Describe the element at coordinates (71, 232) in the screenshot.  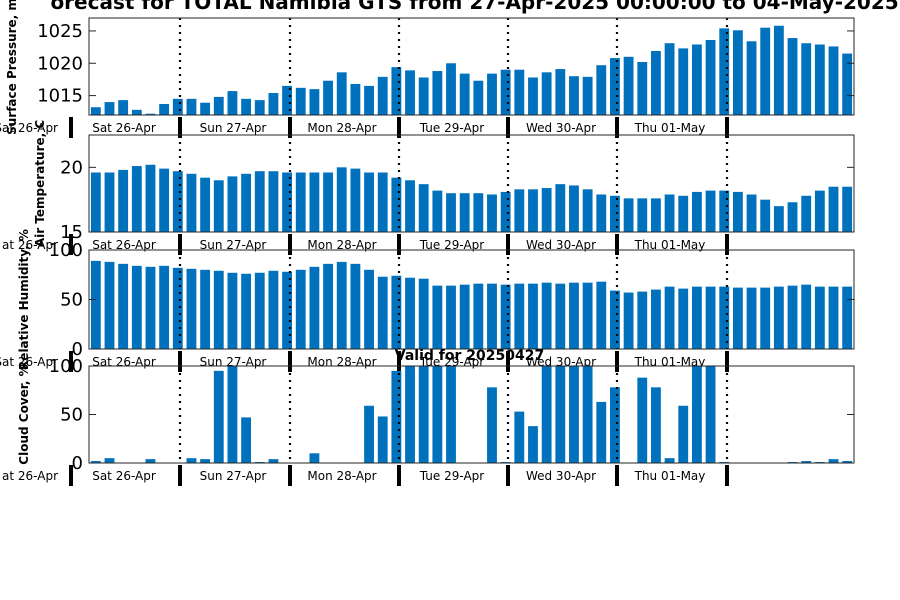
I see `ytick-label: 15` at that location.